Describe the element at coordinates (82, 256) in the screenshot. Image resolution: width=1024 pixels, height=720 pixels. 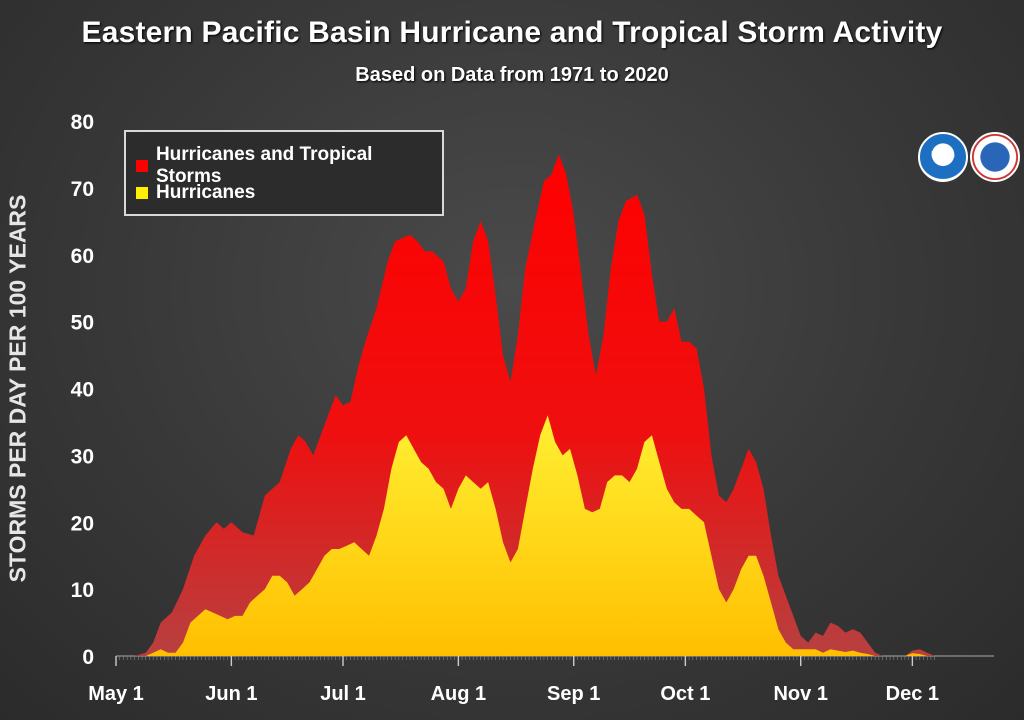
I see `y-tick-label: 60` at that location.